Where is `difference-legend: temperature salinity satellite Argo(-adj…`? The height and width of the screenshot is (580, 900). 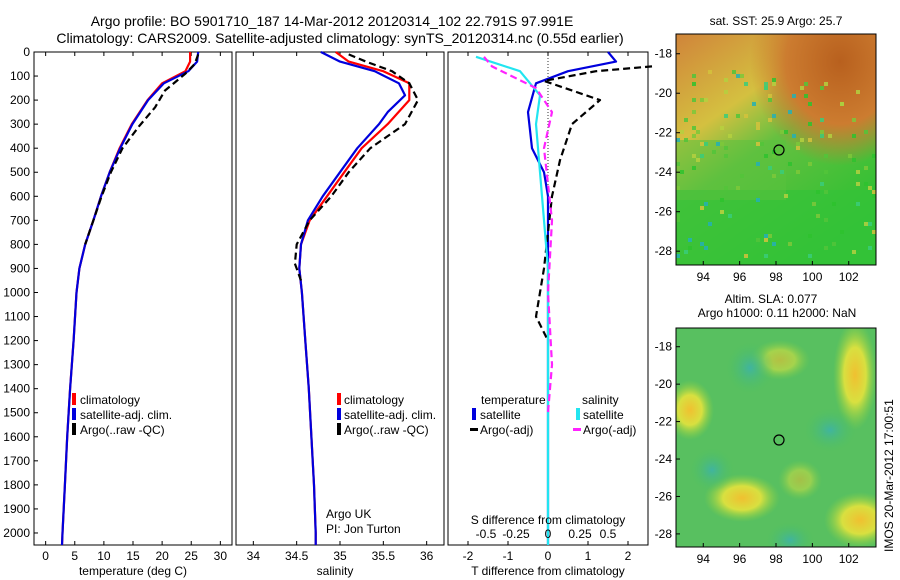
difference-legend: temperature salinity satellite Argo(-adj… is located at coordinates (553, 415).